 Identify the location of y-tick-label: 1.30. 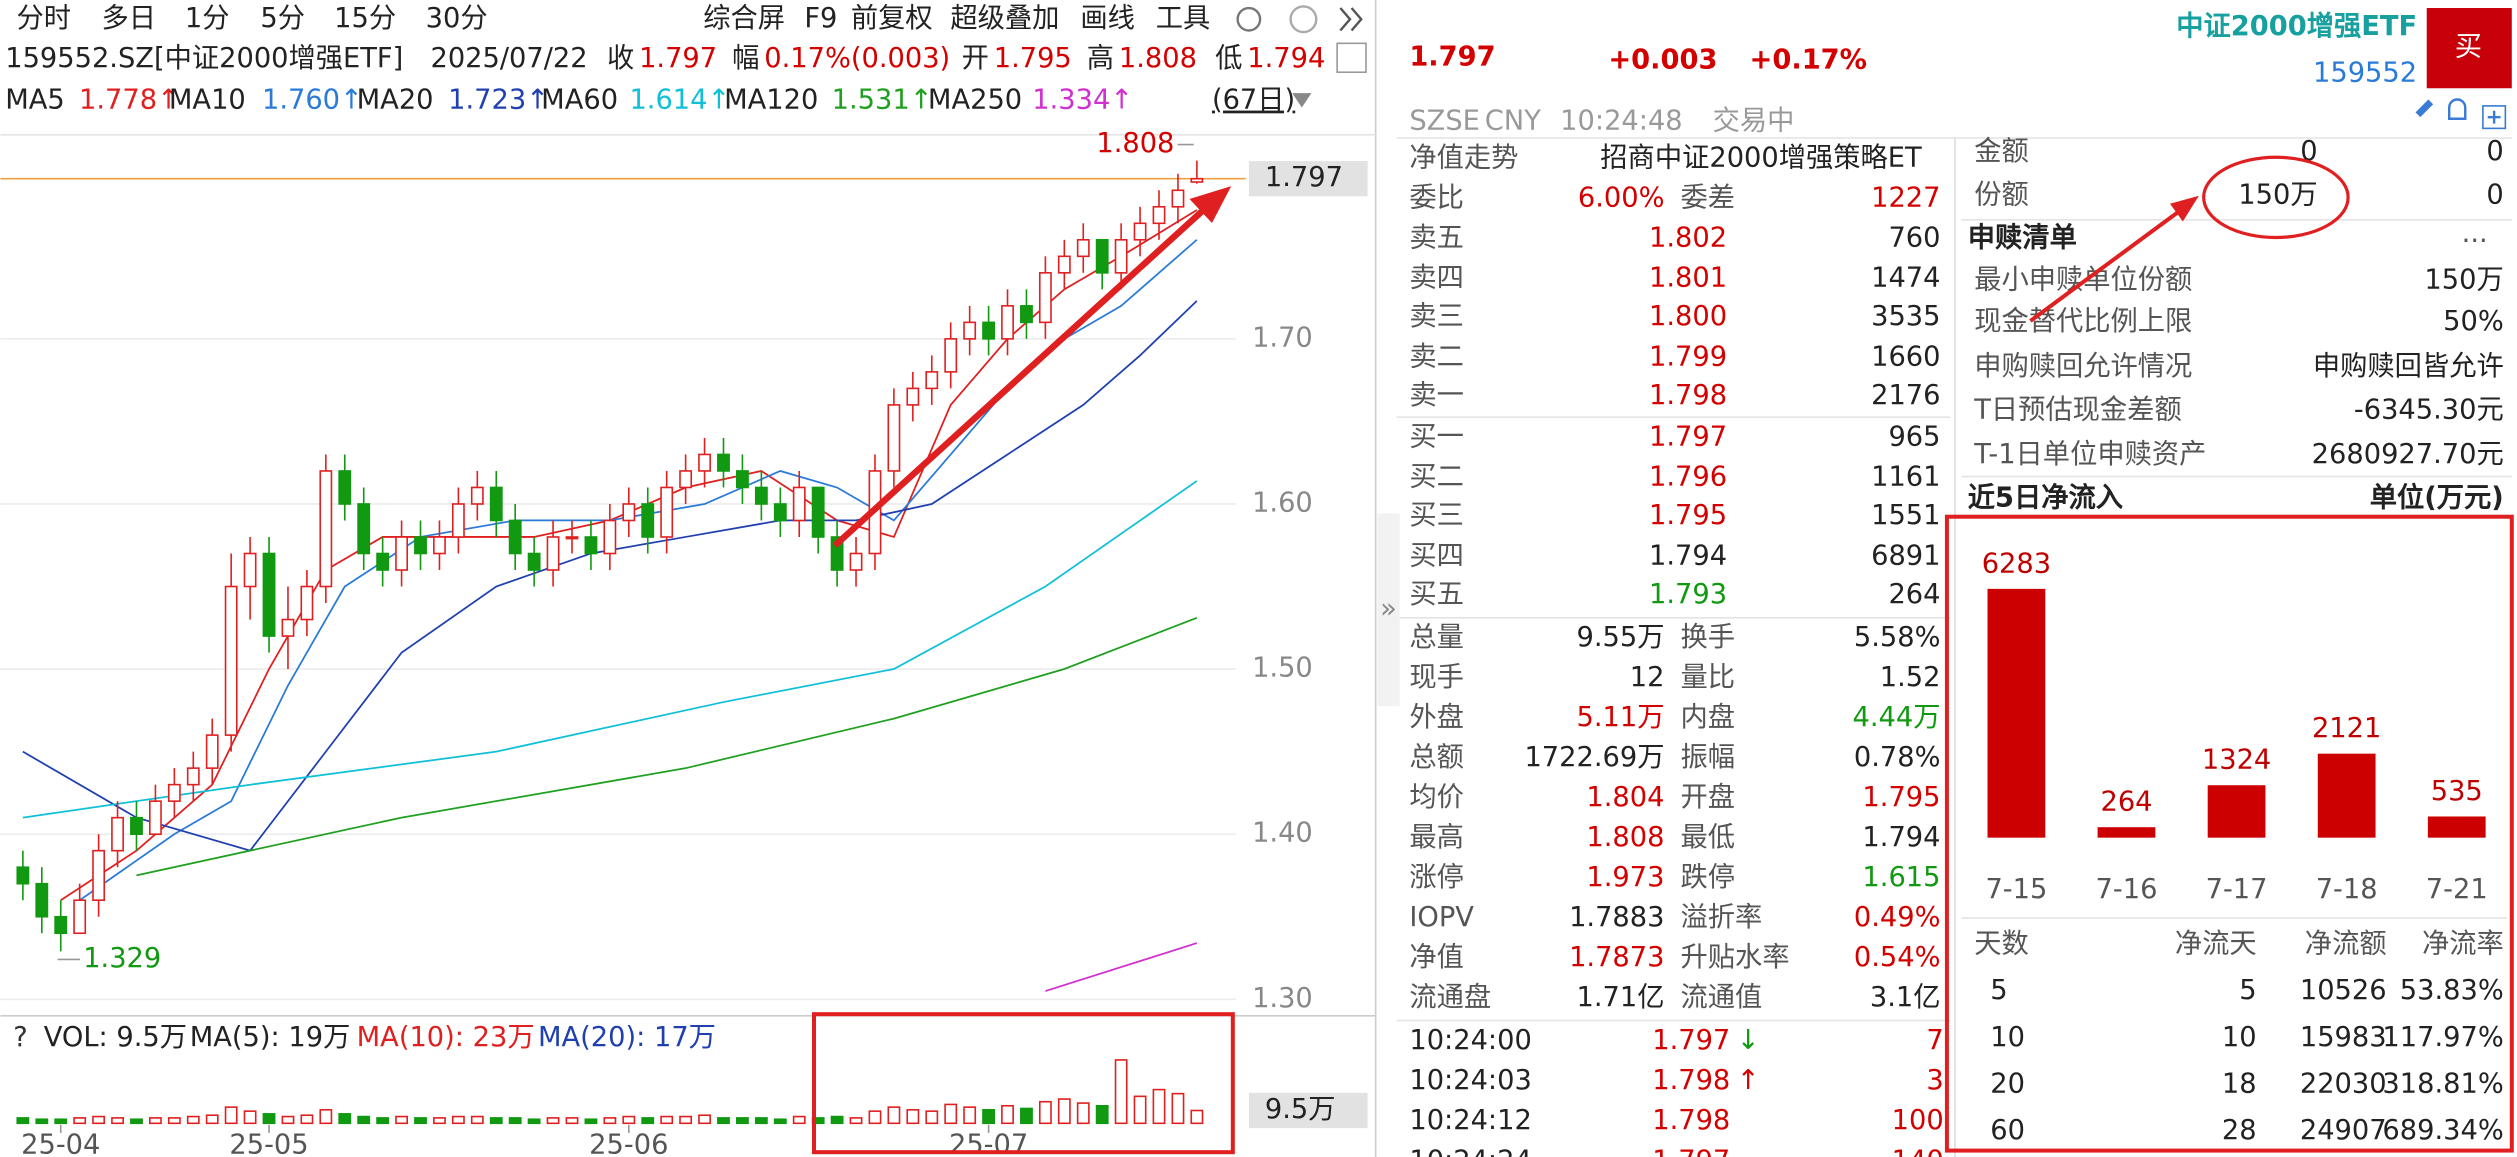
(1282, 998).